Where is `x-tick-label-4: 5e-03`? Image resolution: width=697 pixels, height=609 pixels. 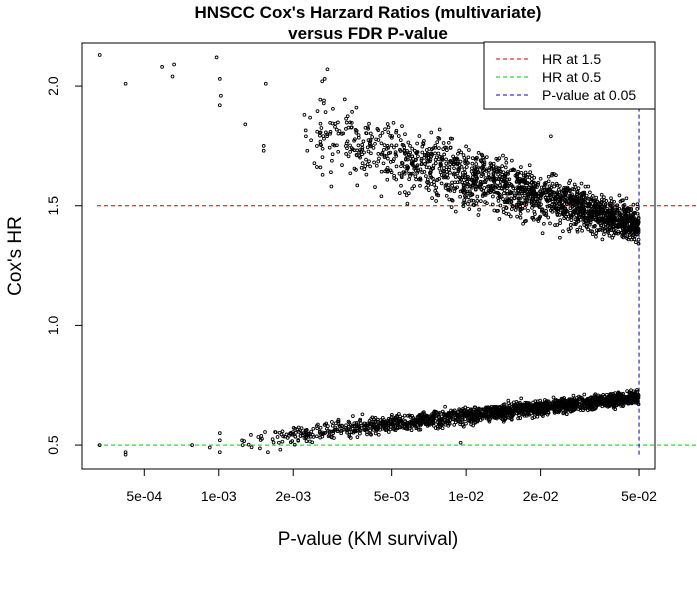 x-tick-label-4: 5e-03 is located at coordinates (392, 496).